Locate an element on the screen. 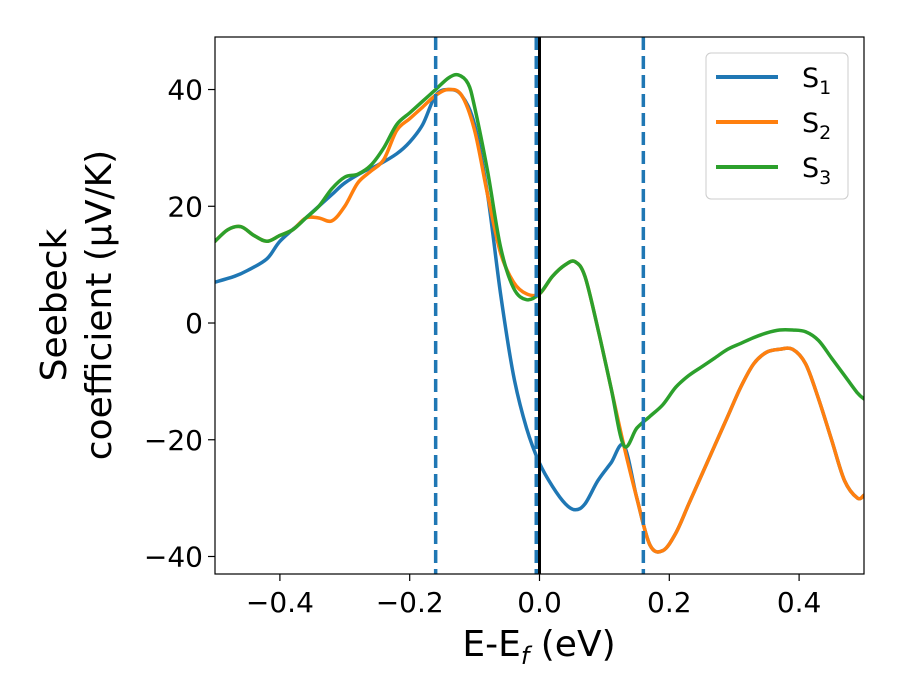  x-axis-label-unit: (eV) is located at coordinates (572, 644).